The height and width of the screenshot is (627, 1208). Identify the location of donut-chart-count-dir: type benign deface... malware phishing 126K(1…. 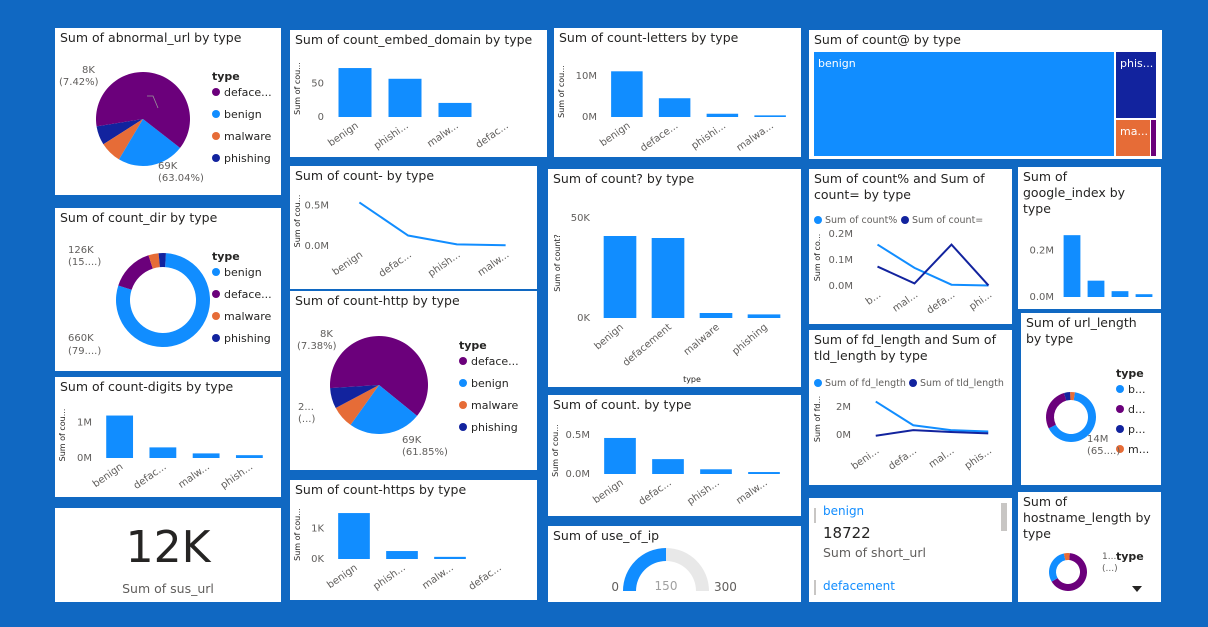
(168, 289).